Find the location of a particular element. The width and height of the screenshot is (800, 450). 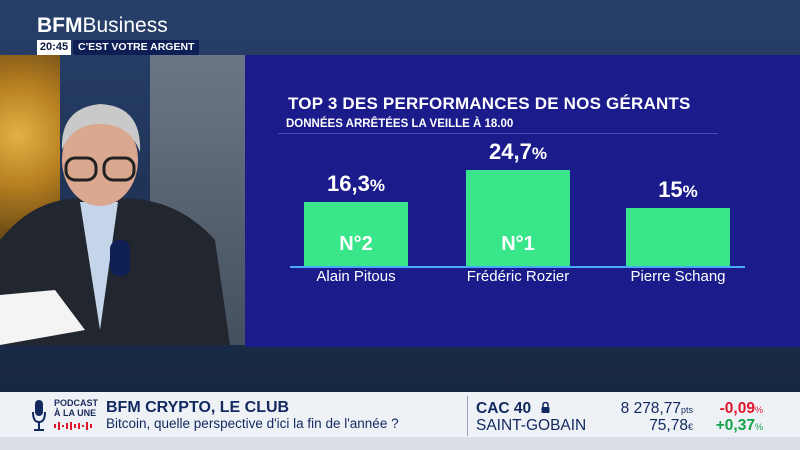

category-label: Pierre Schang is located at coordinates (678, 276).